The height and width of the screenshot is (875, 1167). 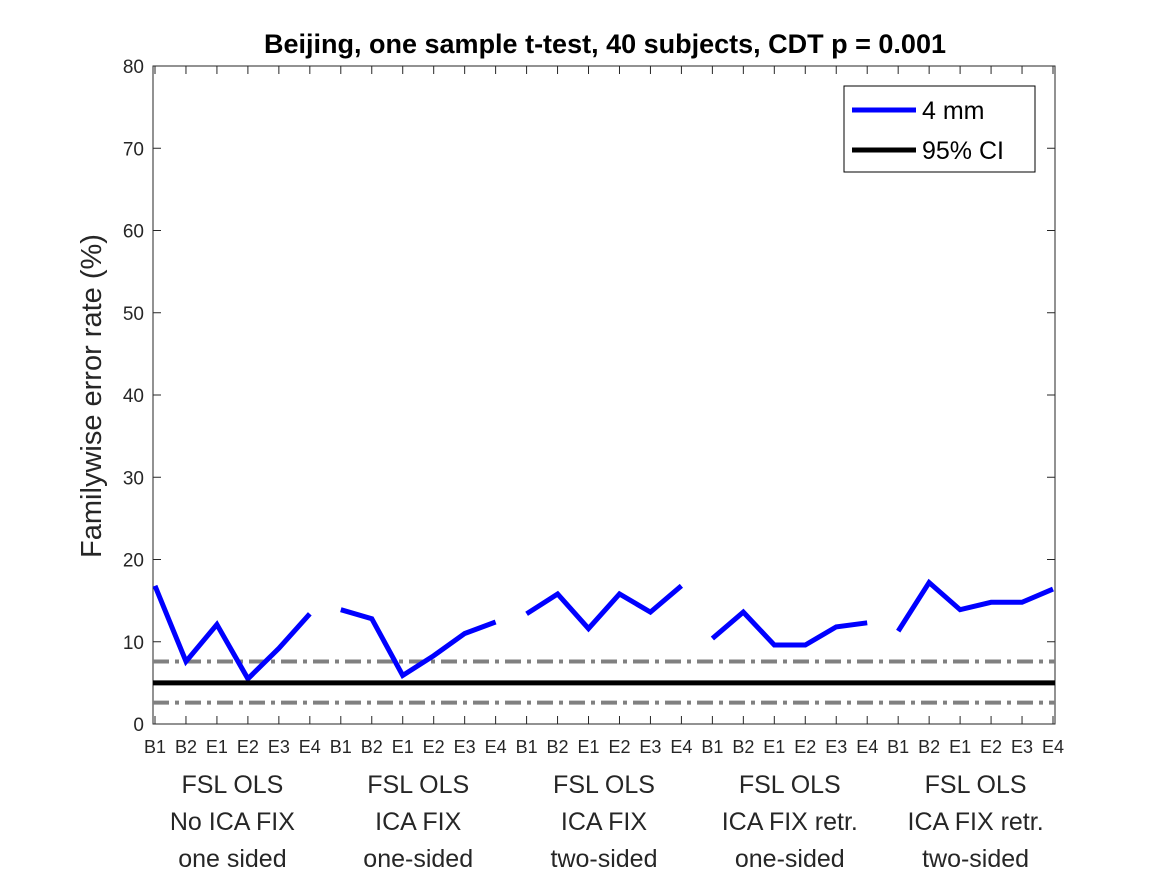 What do you see at coordinates (604, 682) in the screenshot?
I see `ci-bounds` at bounding box center [604, 682].